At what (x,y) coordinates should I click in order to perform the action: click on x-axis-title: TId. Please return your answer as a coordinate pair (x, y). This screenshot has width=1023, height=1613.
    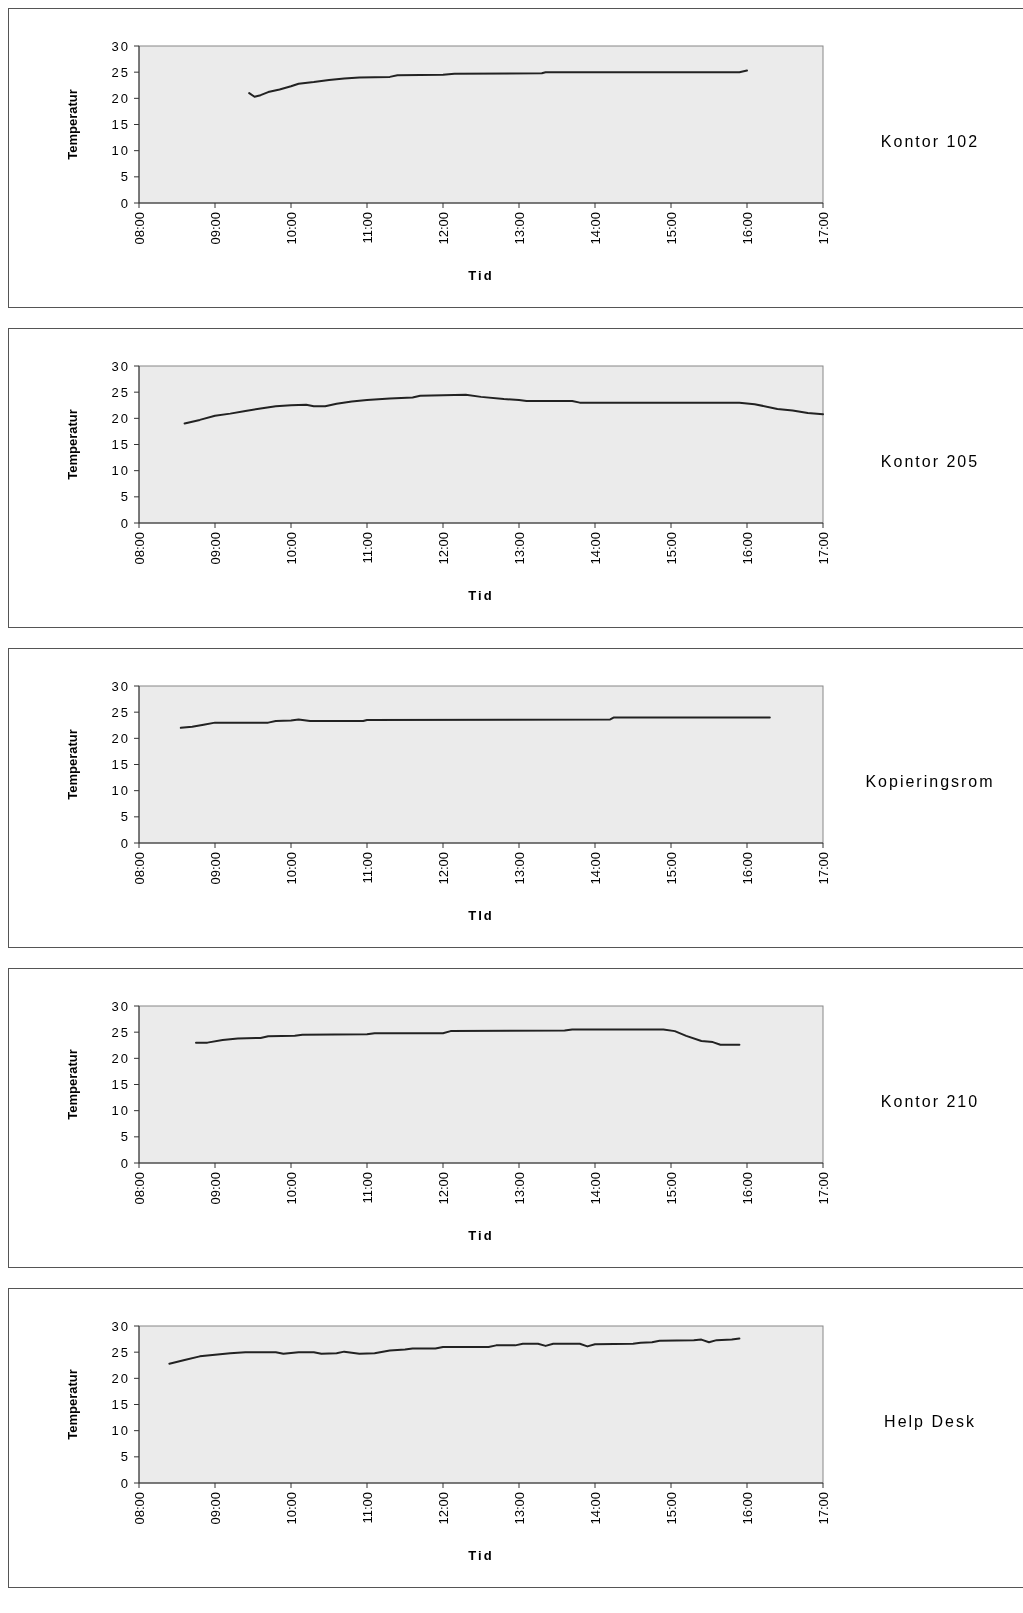
    Looking at the image, I should click on (481, 915).